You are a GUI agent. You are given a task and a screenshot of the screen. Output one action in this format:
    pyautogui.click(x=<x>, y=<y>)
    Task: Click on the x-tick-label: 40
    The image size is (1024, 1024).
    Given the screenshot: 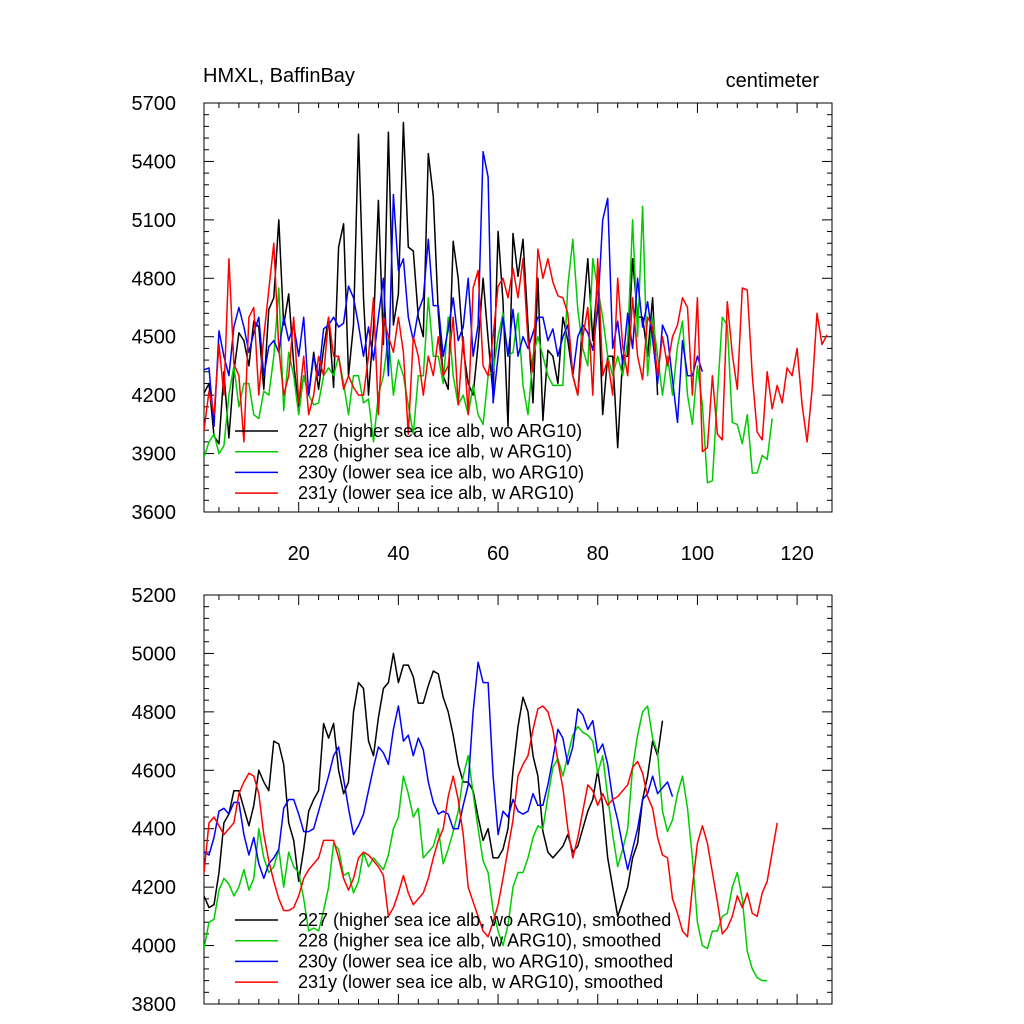 What is the action you would take?
    pyautogui.click(x=398, y=554)
    